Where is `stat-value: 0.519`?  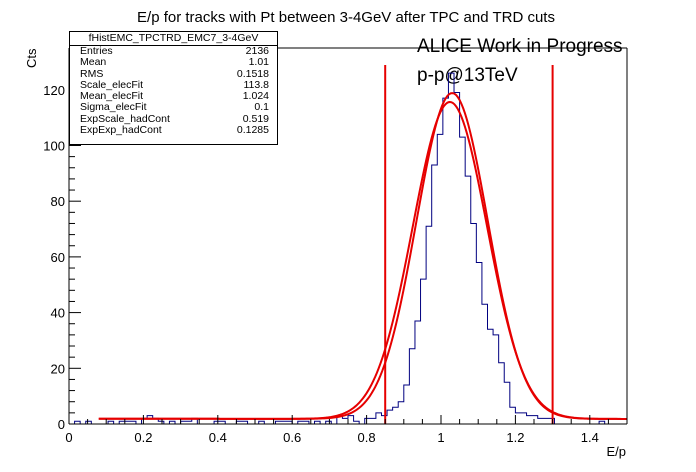 stat-value: 0.519 is located at coordinates (255, 118).